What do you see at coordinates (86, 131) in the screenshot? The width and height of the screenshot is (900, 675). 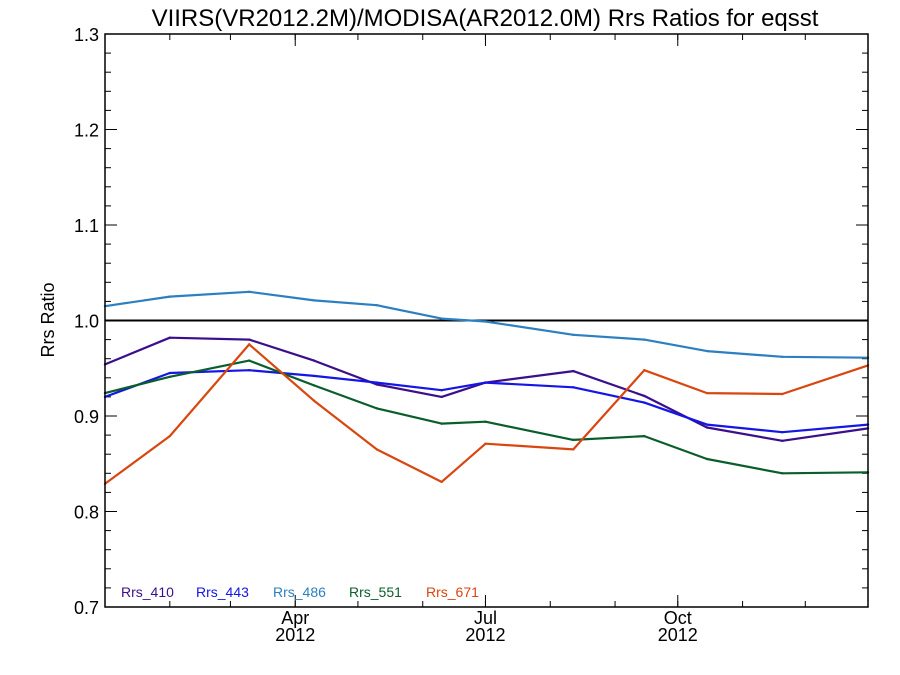 I see `y-tick-label: 1.2` at bounding box center [86, 131].